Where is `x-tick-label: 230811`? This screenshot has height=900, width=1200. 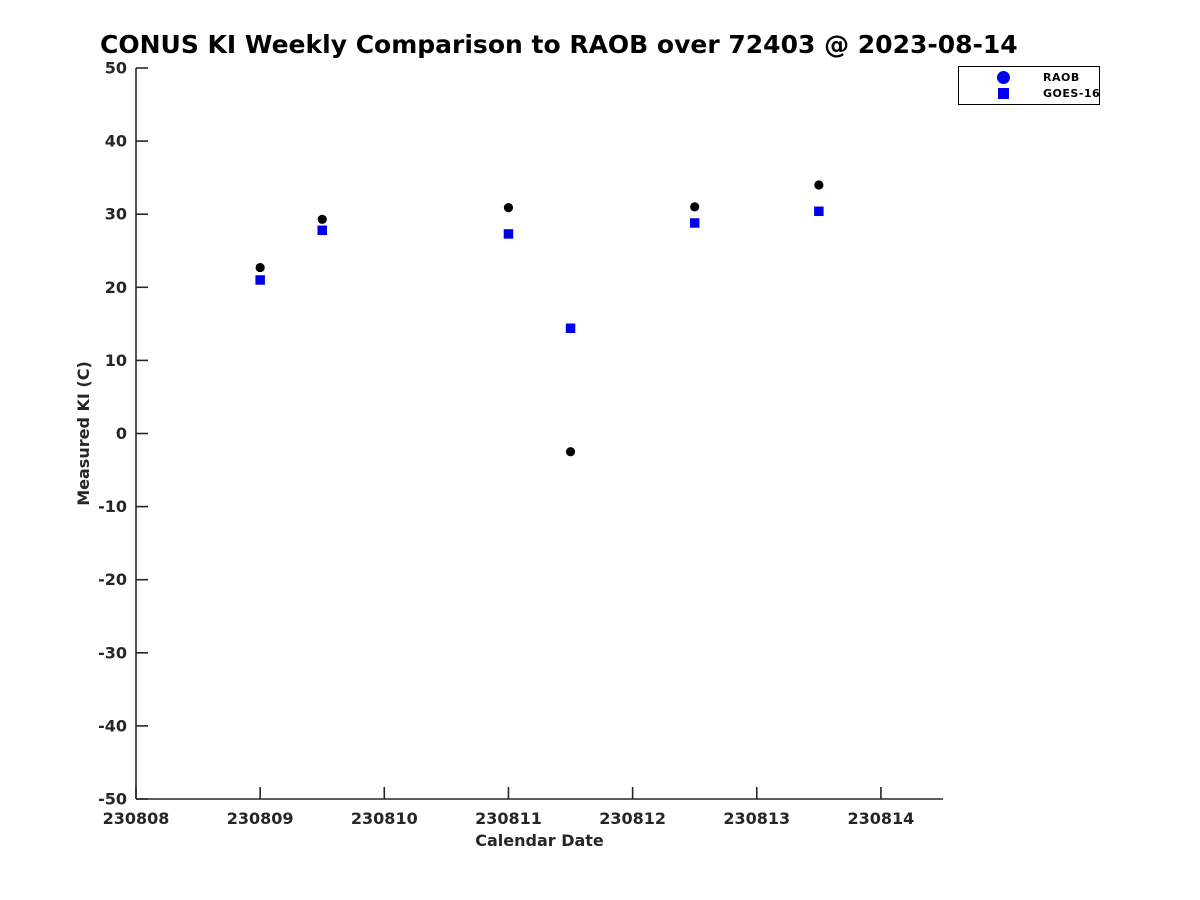 x-tick-label: 230811 is located at coordinates (508, 818).